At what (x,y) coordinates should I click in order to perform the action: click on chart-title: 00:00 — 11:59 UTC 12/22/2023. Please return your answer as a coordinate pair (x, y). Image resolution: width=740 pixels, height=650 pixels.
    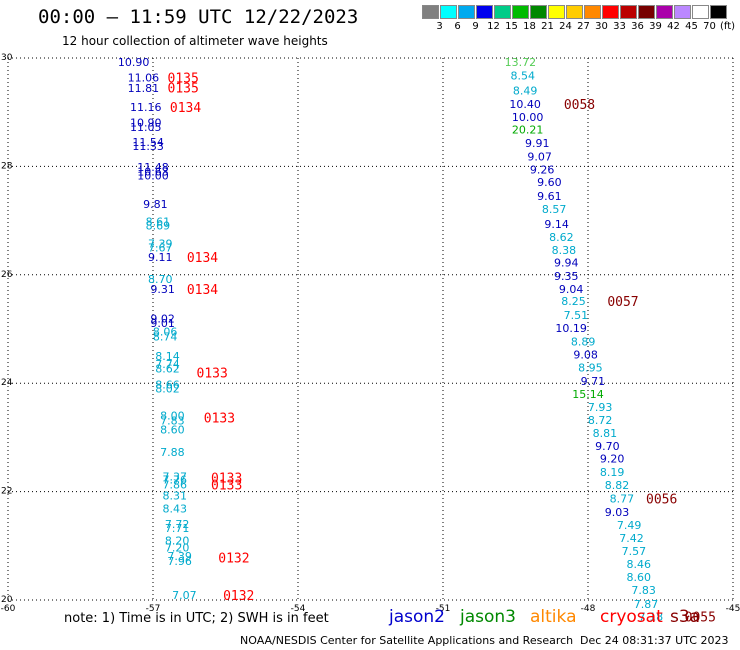
    Looking at the image, I should click on (198, 17).